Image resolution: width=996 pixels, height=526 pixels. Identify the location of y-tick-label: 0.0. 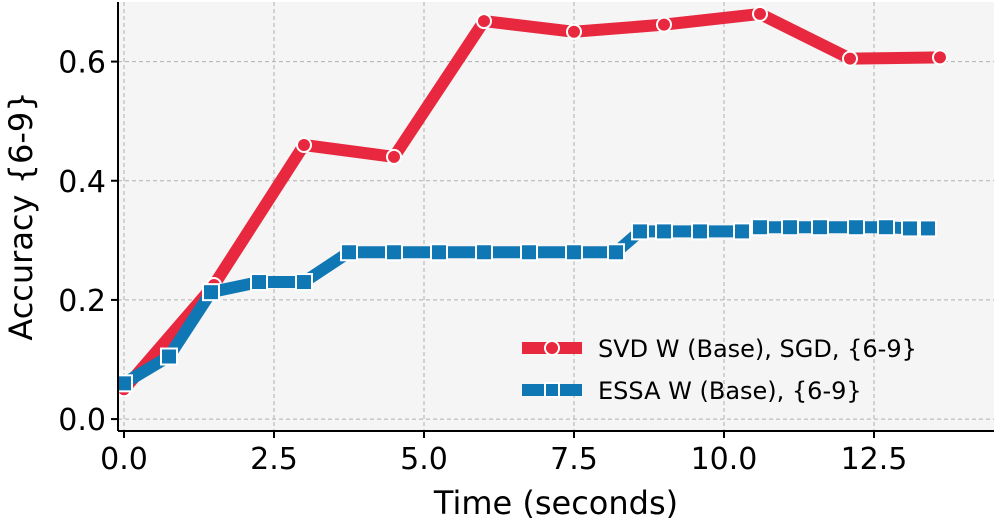
(82, 420).